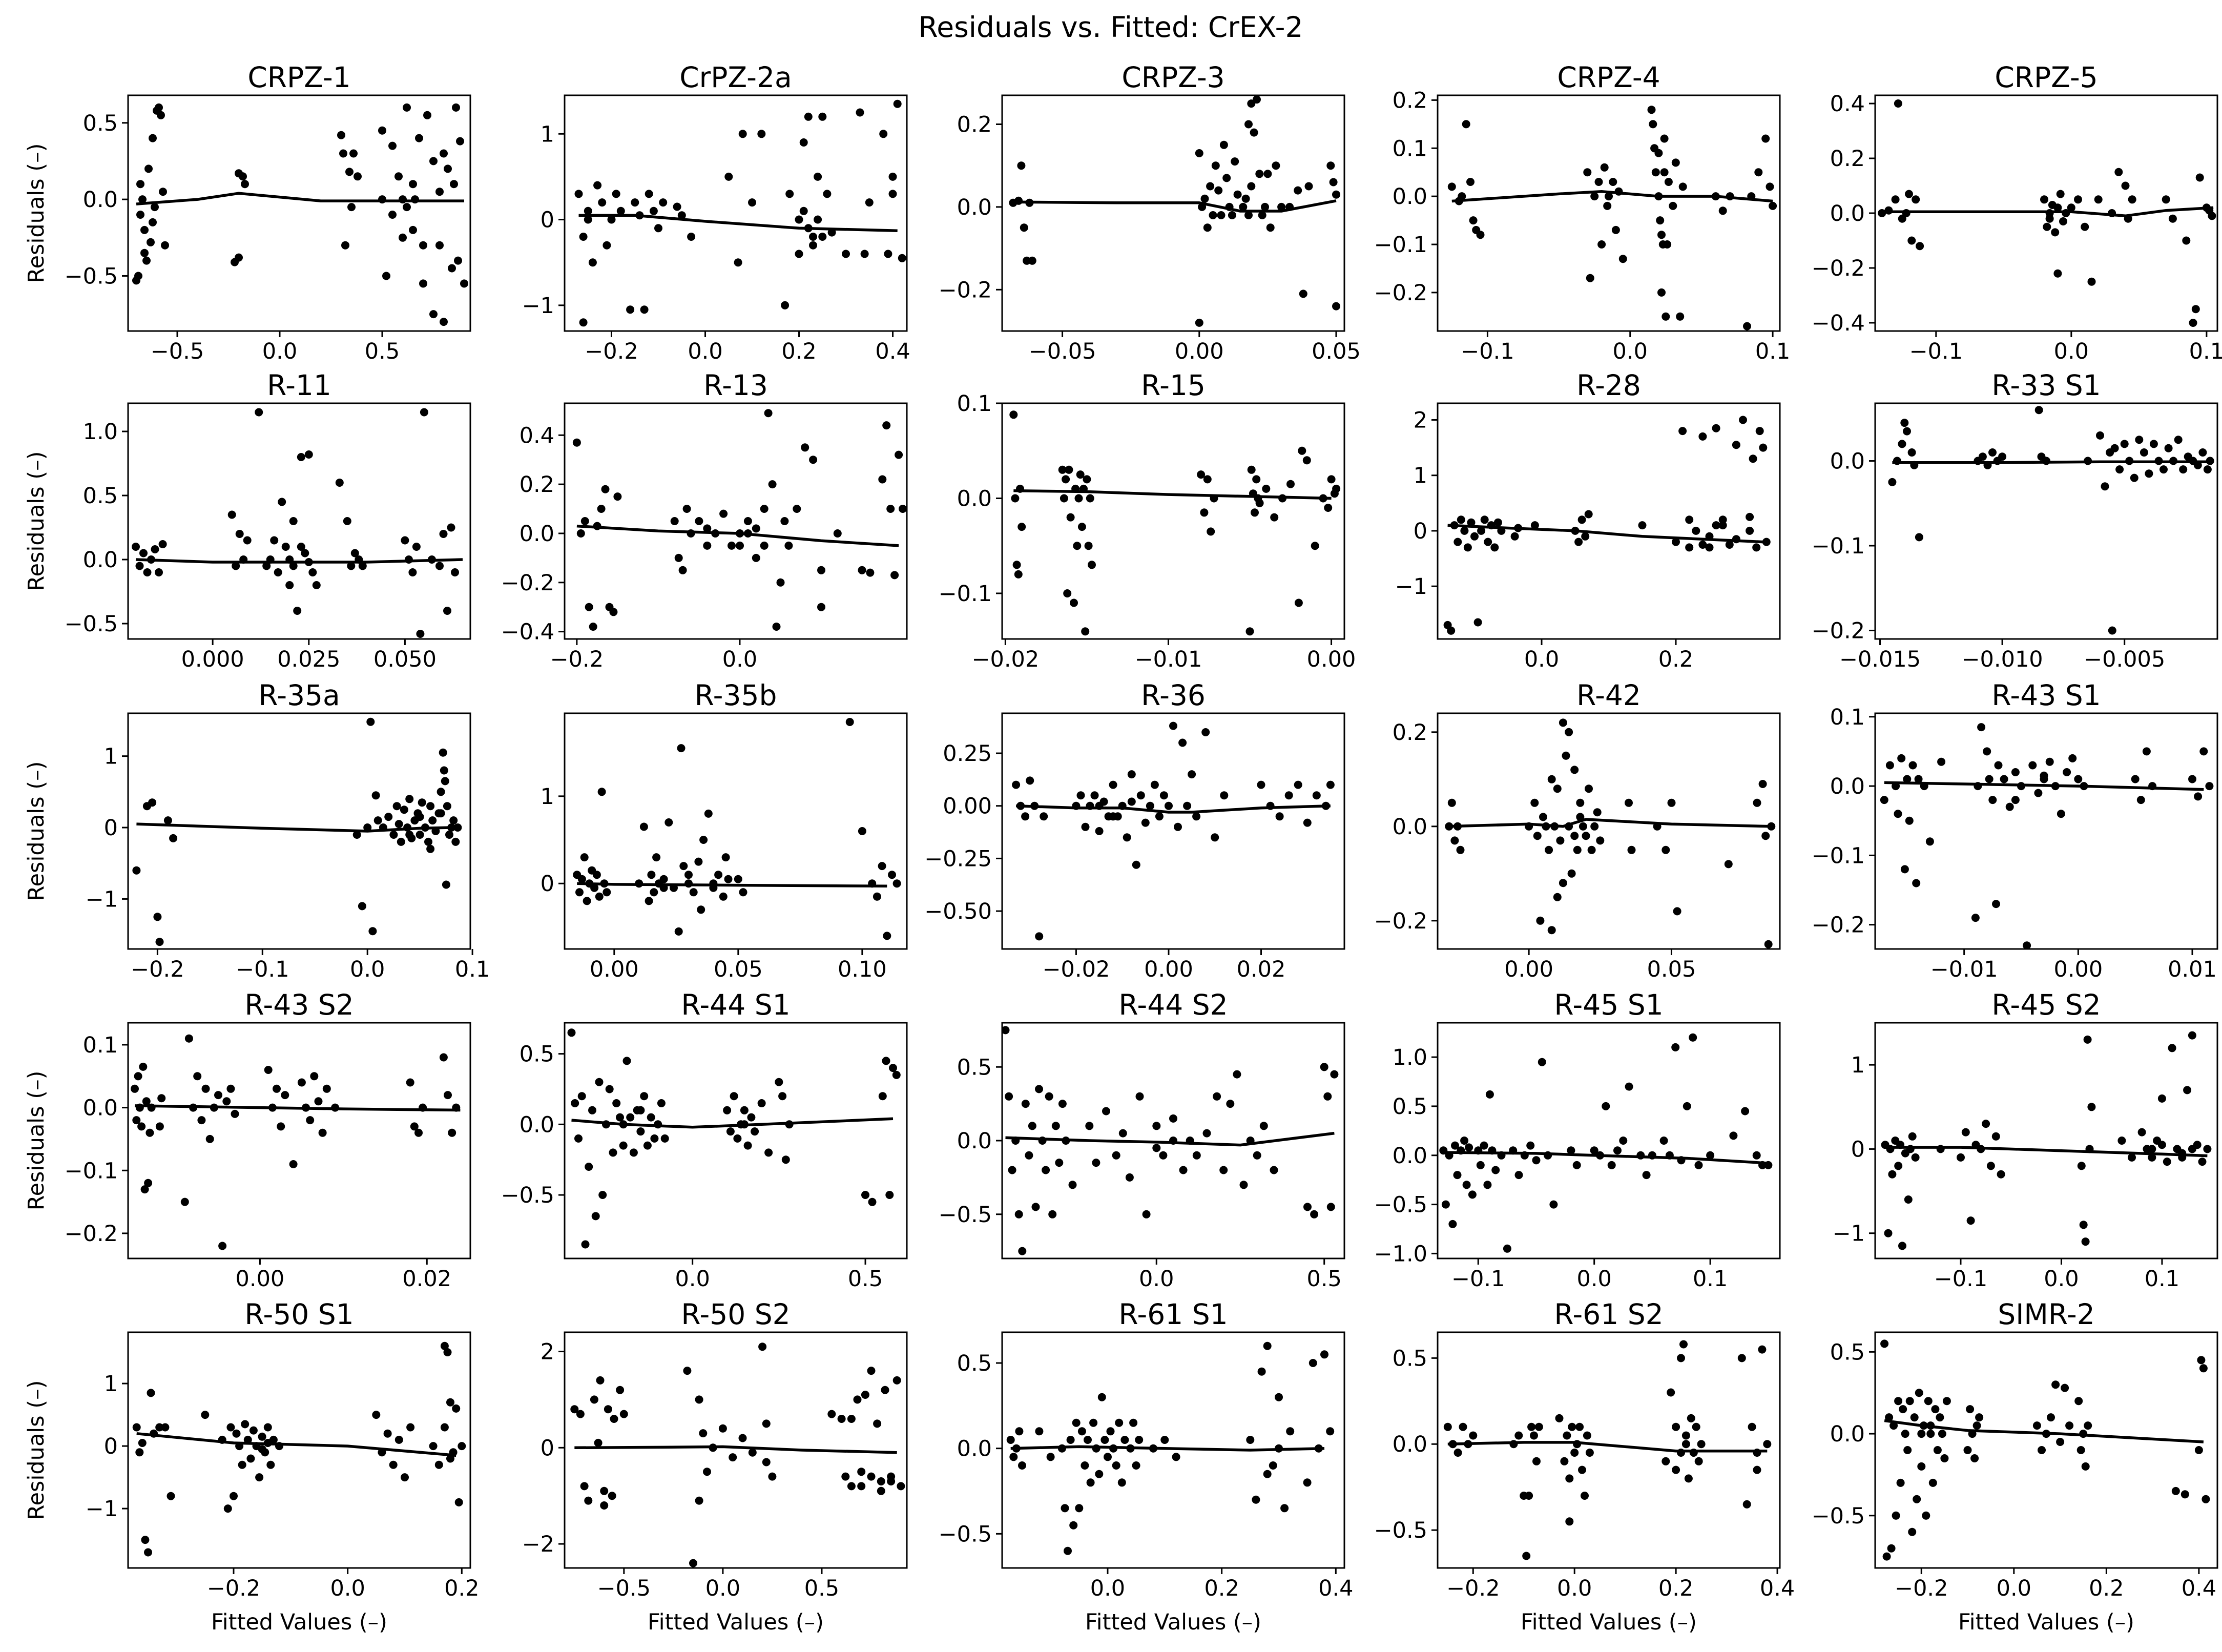 The height and width of the screenshot is (1652, 2222). I want to click on x-axis-label: Fitted Values (–), so click(736, 1622).